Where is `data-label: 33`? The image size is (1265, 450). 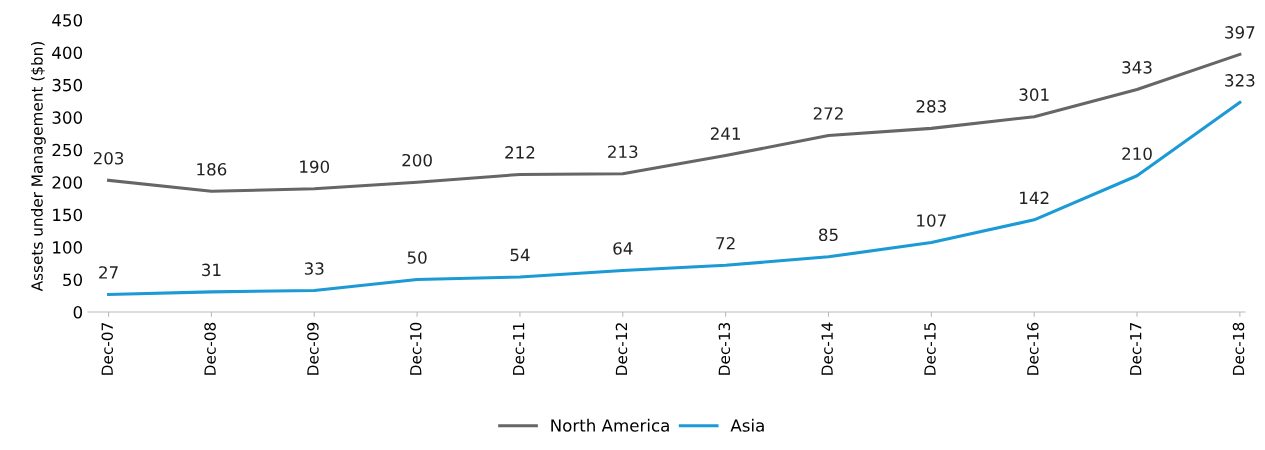 data-label: 33 is located at coordinates (314, 268).